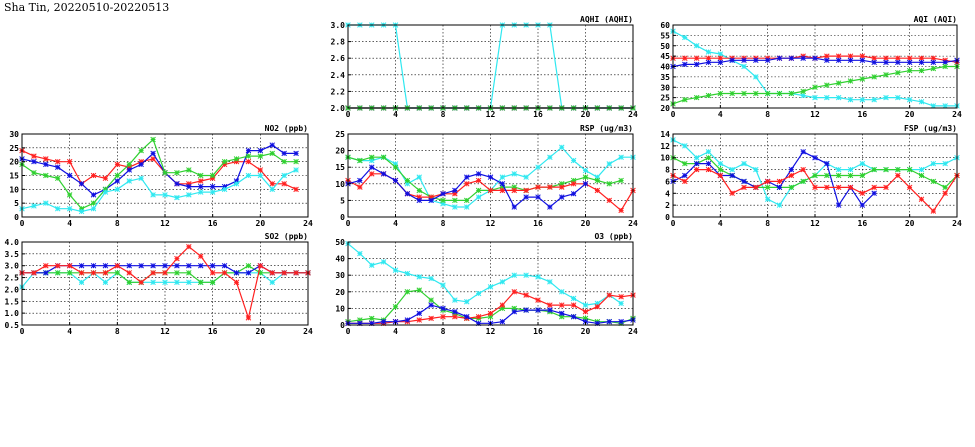 This screenshot has height=447, width=975. I want to click on y-tick-label: 0.5, so click(12, 325).